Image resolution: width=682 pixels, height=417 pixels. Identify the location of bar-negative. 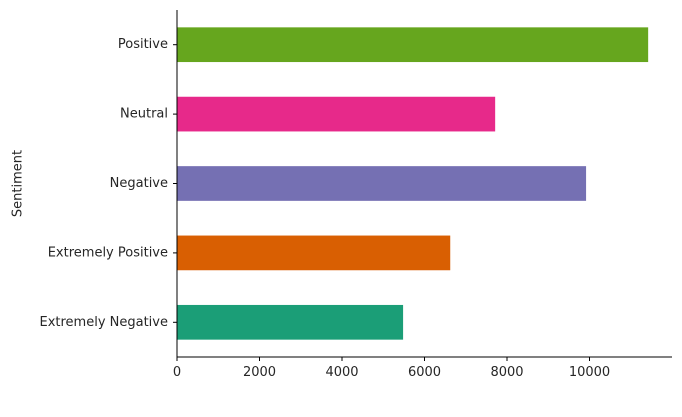
(382, 183).